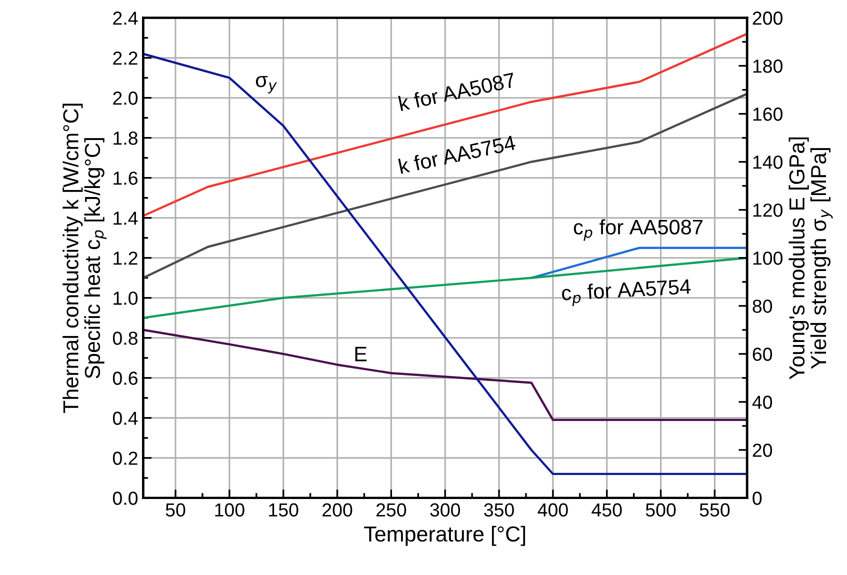  I want to click on y2-tick-label: 40, so click(762, 402).